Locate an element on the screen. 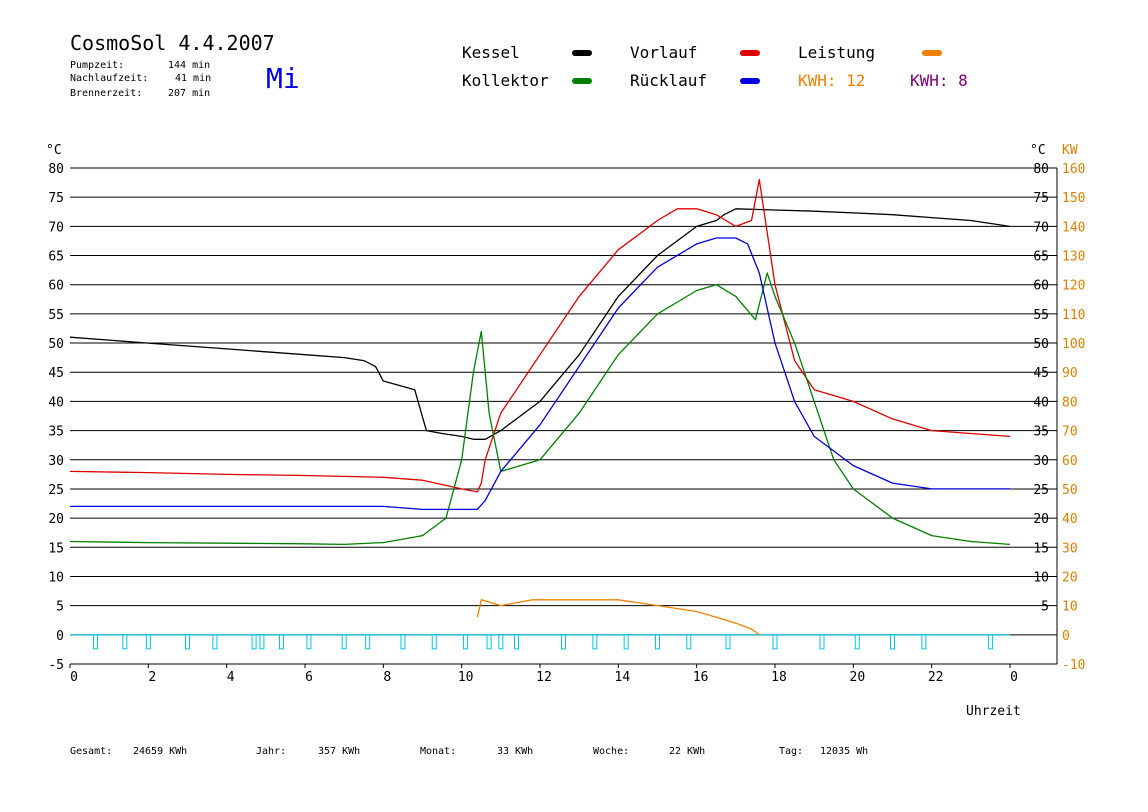 The height and width of the screenshot is (812, 1148). y-tick-label-left: 35 is located at coordinates (56, 432).